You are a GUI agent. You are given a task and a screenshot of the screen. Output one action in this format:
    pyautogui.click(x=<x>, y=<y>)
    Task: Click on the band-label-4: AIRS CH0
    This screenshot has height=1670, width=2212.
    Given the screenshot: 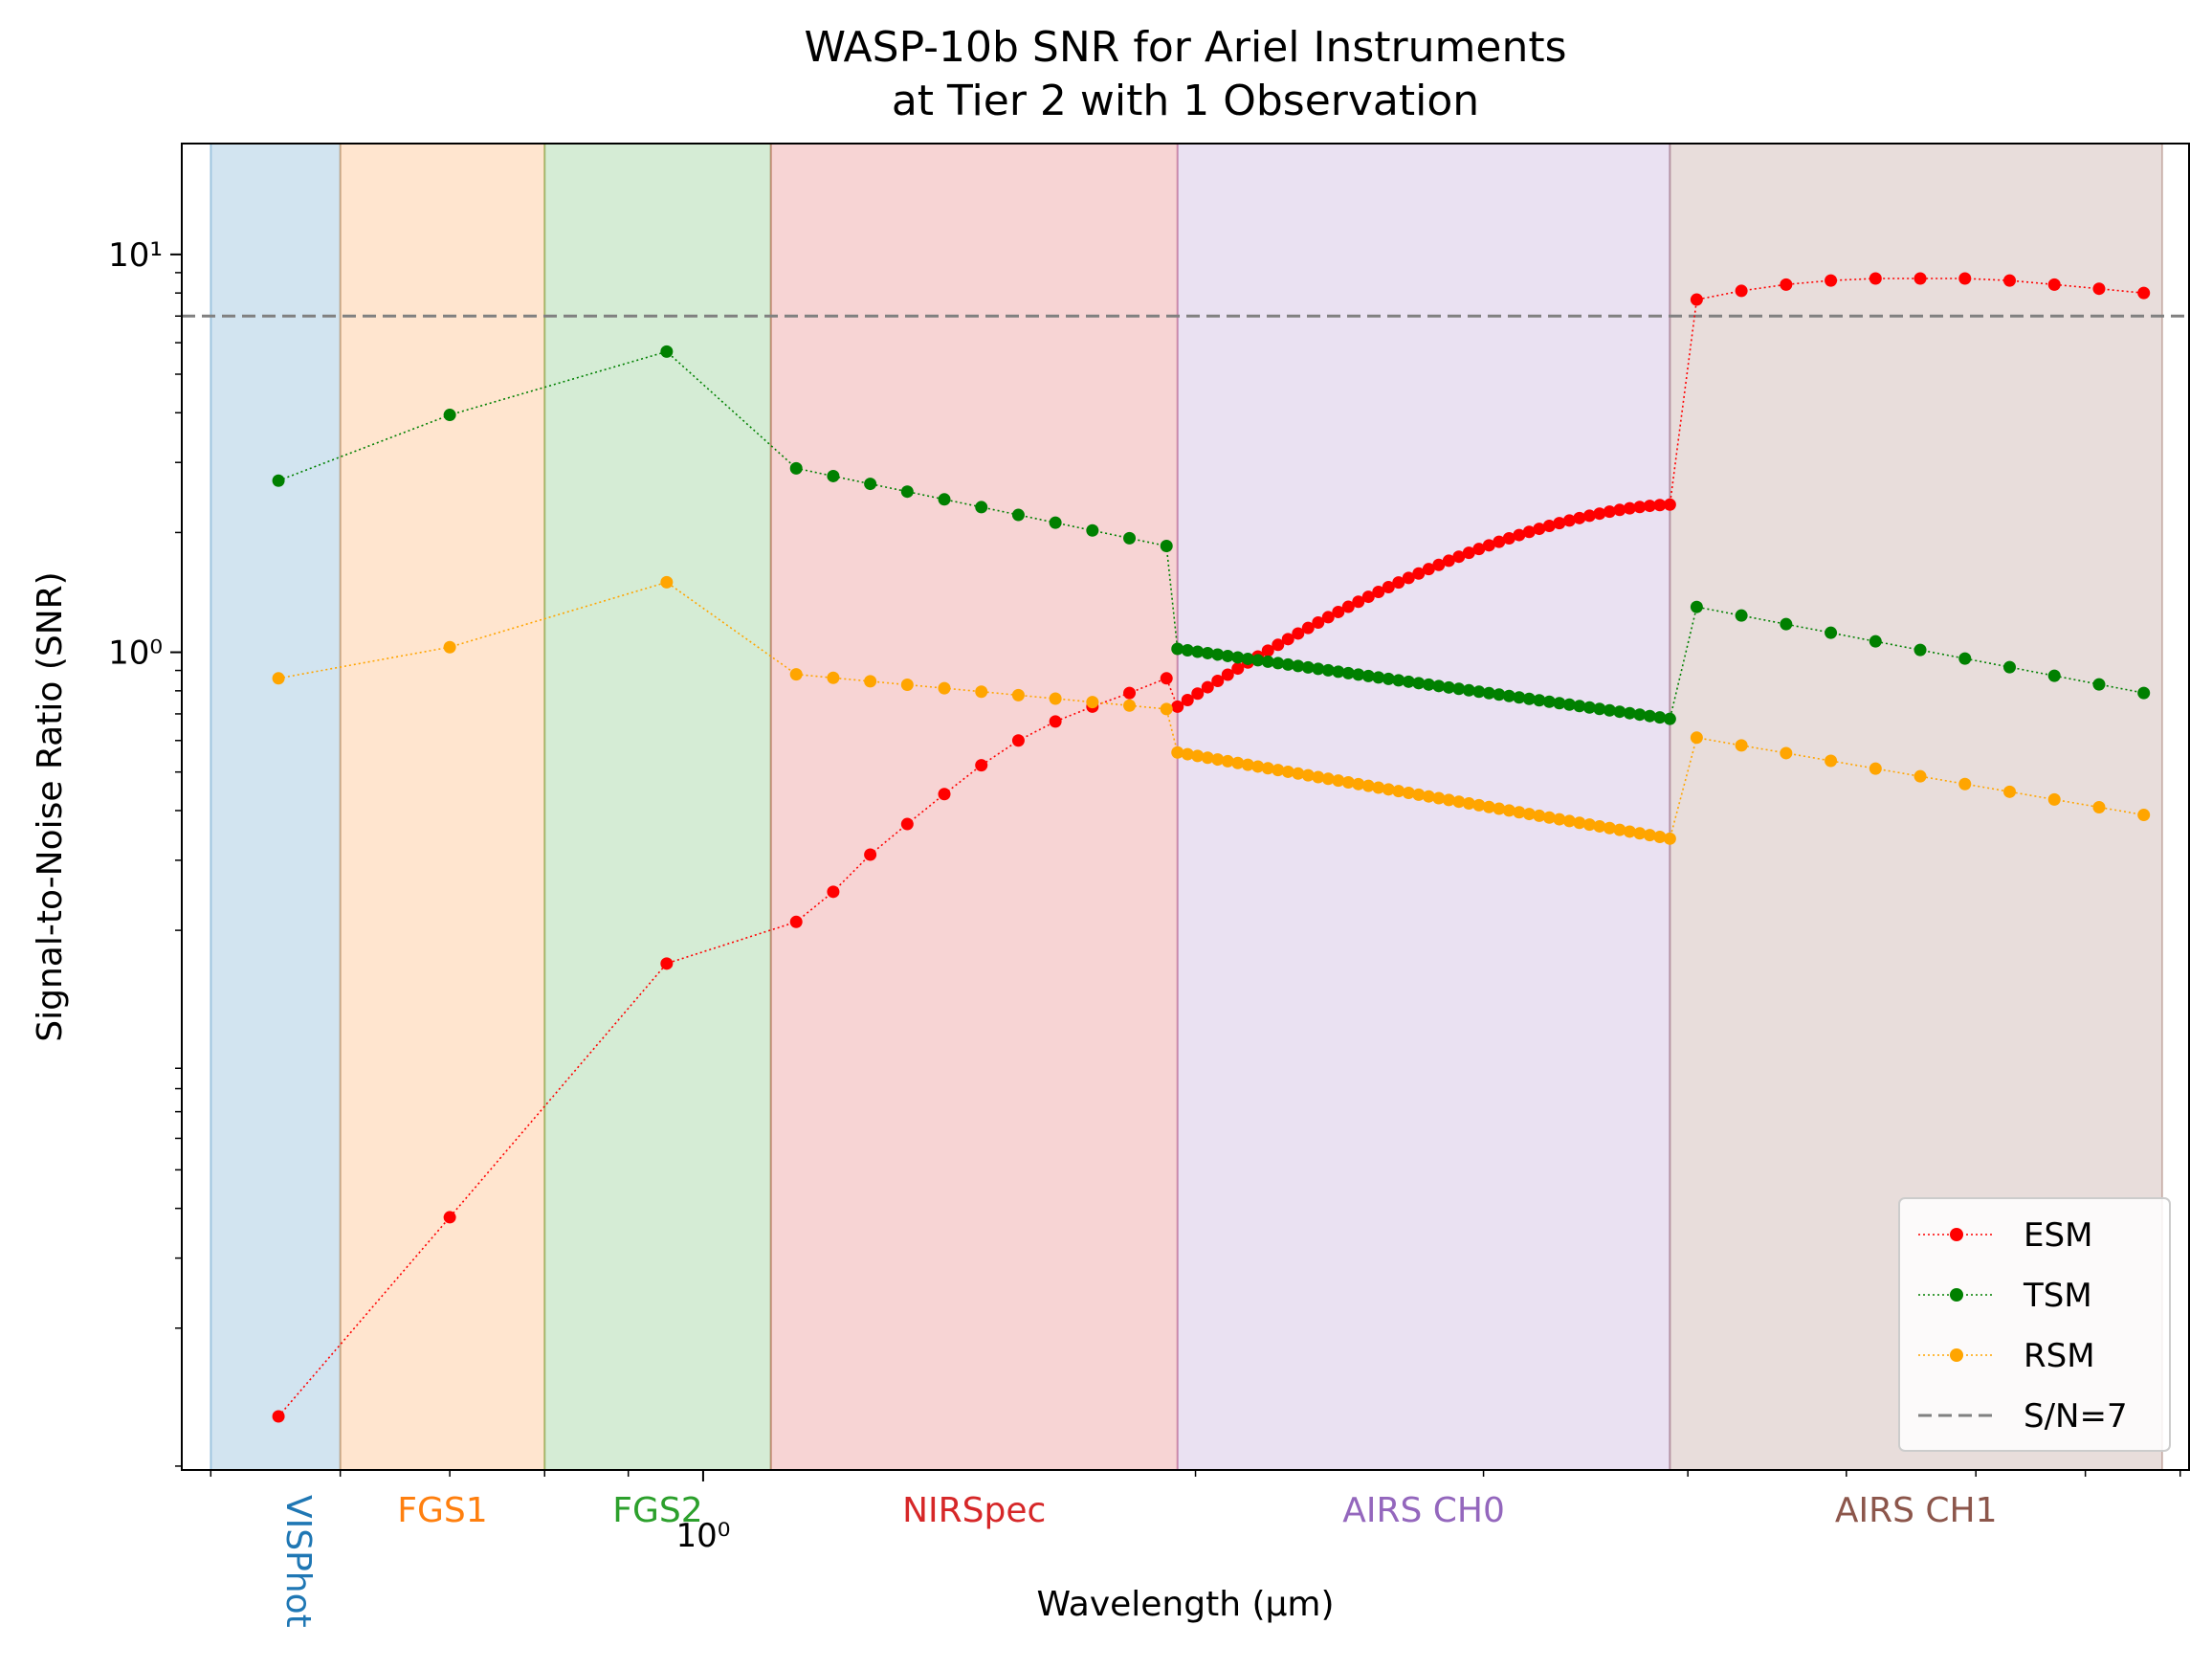 What is the action you would take?
    pyautogui.click(x=1423, y=1510)
    